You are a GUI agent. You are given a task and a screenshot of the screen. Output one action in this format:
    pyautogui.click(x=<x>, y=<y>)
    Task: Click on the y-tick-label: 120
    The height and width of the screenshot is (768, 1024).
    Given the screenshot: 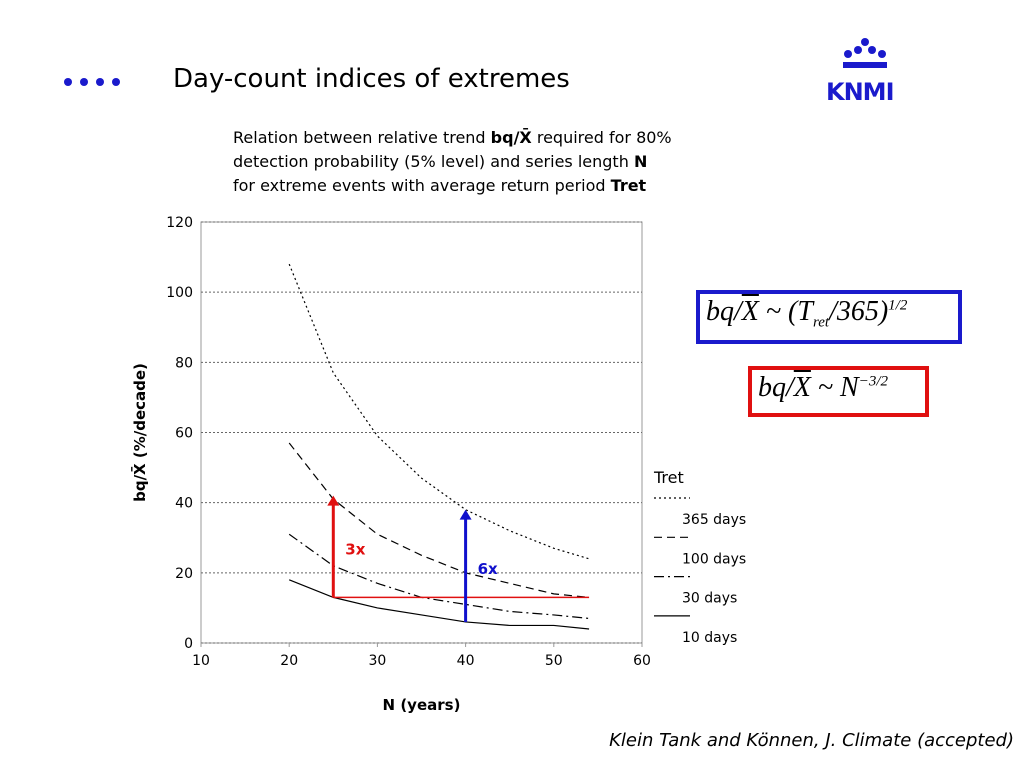 What is the action you would take?
    pyautogui.click(x=179, y=223)
    